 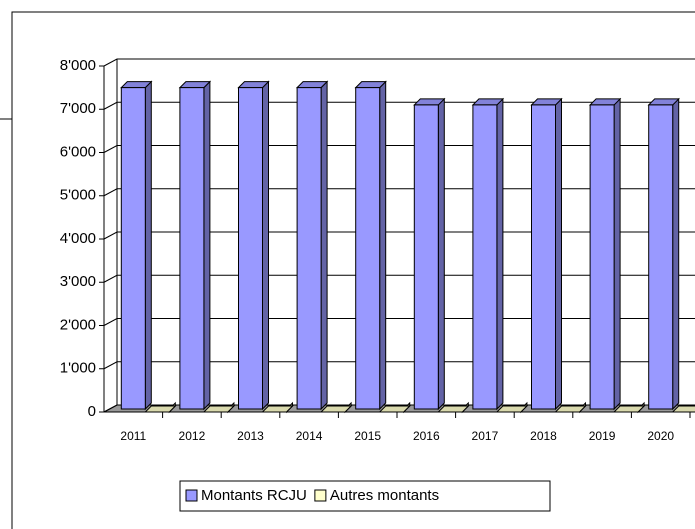 I want to click on legend-label: Autres montants, so click(x=384, y=495).